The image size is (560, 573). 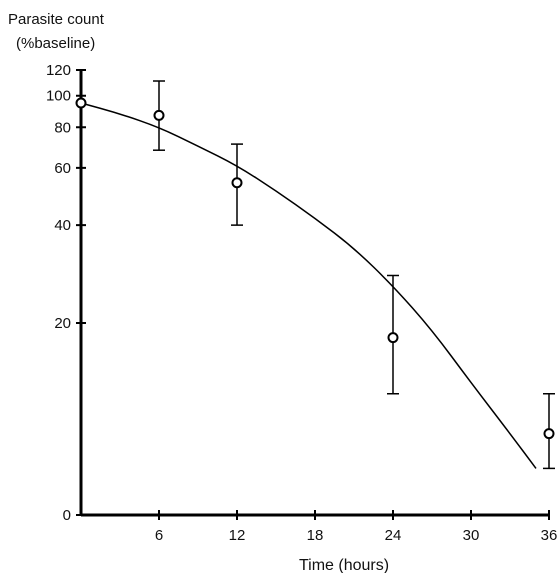 What do you see at coordinates (471, 535) in the screenshot?
I see `x-tick-label: 30` at bounding box center [471, 535].